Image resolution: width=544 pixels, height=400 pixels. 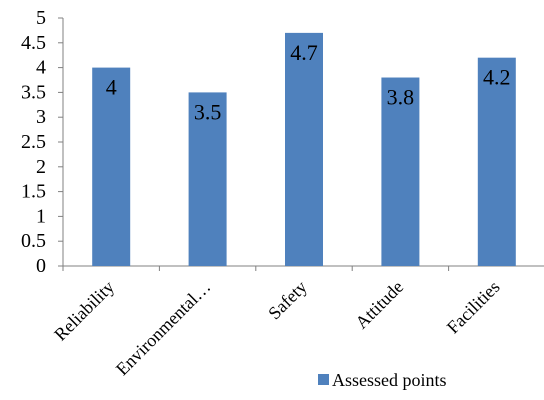 I want to click on y-tick-label: 1.5, so click(x=33, y=192).